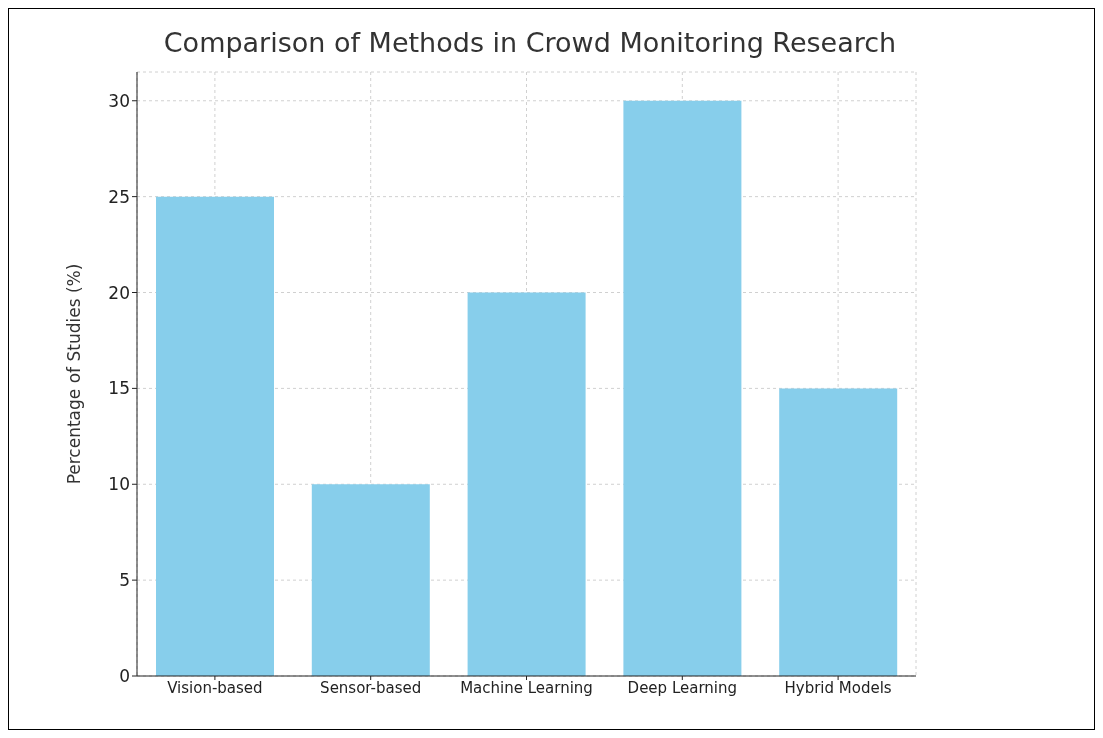  What do you see at coordinates (526, 687) in the screenshot?
I see `x-tick-label: Machine Learning` at bounding box center [526, 687].